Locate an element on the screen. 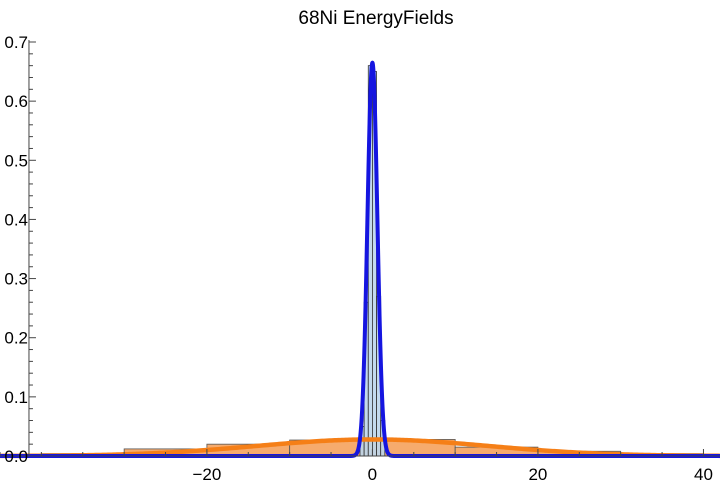  chart-title: 68Ni EnergyFields is located at coordinates (375, 18).